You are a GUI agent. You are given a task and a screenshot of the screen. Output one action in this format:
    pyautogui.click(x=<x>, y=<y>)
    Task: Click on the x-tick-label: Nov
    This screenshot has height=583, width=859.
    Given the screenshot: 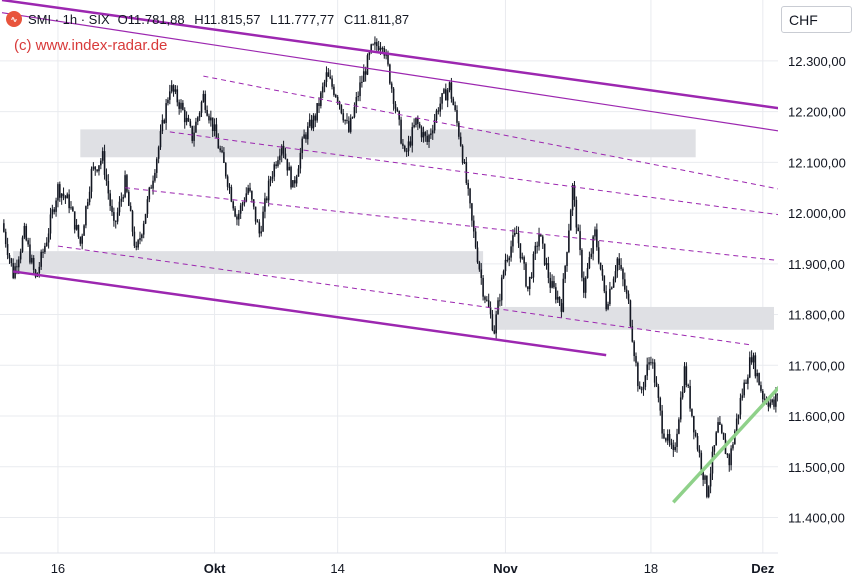 What is the action you would take?
    pyautogui.click(x=505, y=568)
    